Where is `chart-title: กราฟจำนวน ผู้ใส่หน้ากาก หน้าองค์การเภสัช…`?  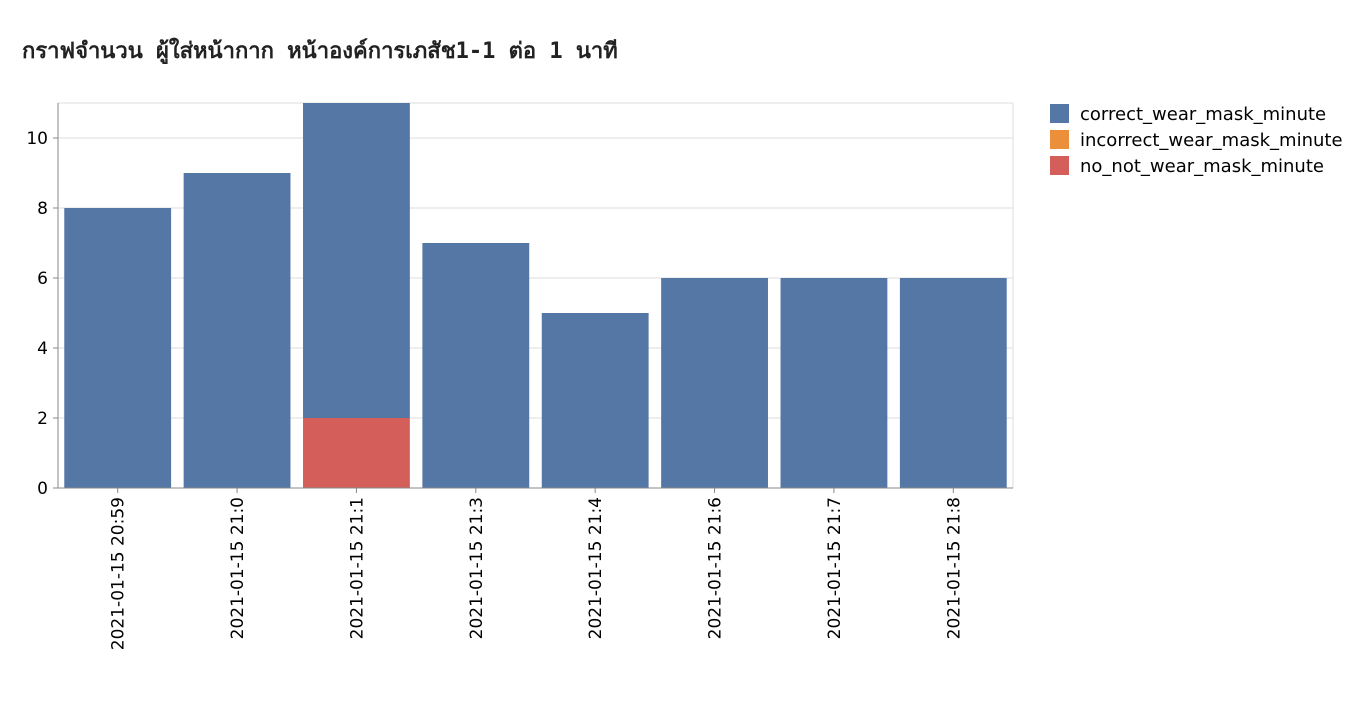
chart-title: กราฟจำนวน ผู้ใส่หน้ากาก หน้าองค์การเภสัช… is located at coordinates (320, 51).